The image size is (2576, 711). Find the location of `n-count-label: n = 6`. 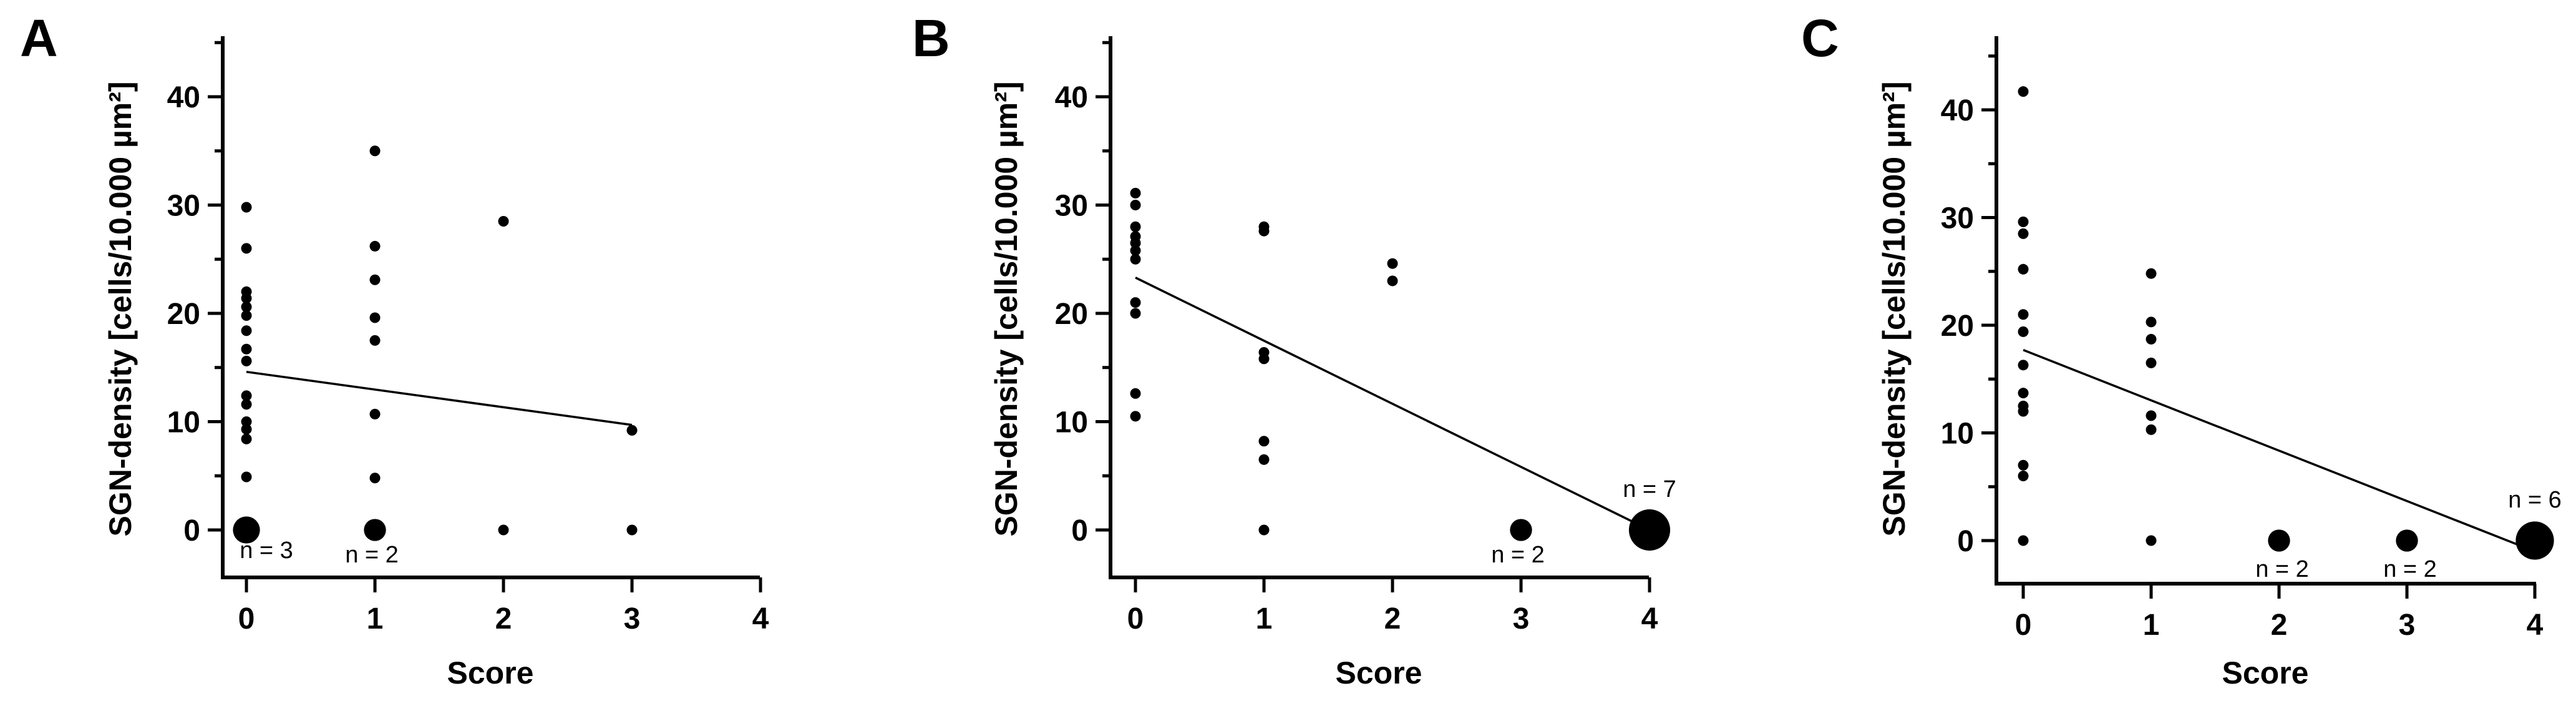

n-count-label: n = 6 is located at coordinates (2535, 500).